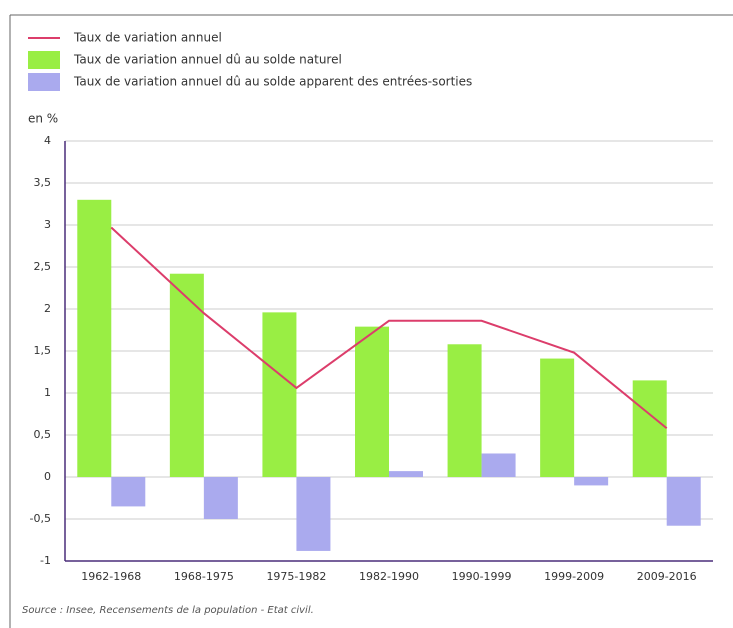 The height and width of the screenshot is (628, 733). Describe the element at coordinates (147, 38) in the screenshot. I see `legend-label: Taux de variation annuel` at that location.